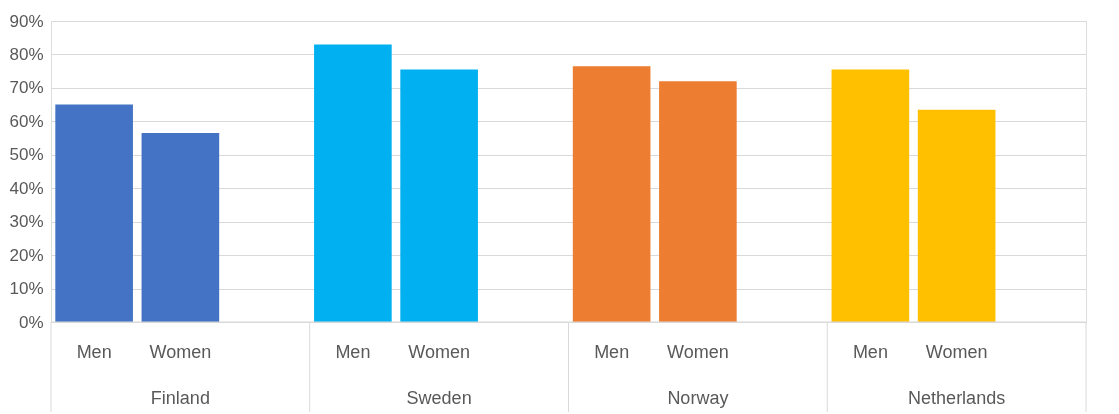  I want to click on y-tick-label: 60%, so click(26, 121).